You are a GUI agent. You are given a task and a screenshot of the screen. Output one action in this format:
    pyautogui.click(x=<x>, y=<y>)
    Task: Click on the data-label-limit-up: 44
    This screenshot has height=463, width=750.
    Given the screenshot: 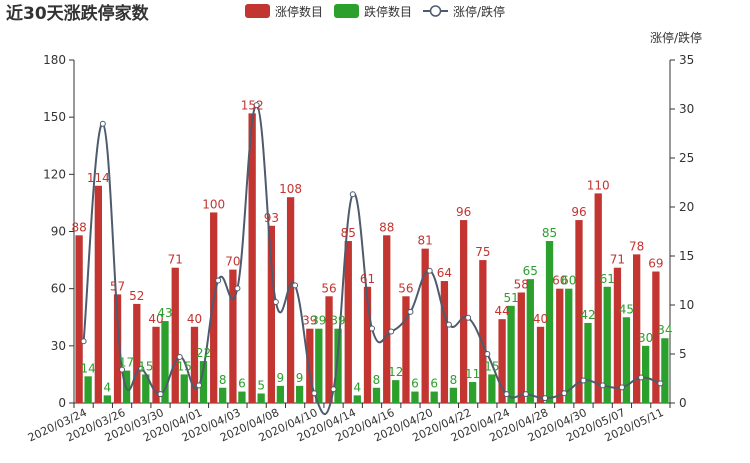 What is the action you would take?
    pyautogui.click(x=501, y=311)
    